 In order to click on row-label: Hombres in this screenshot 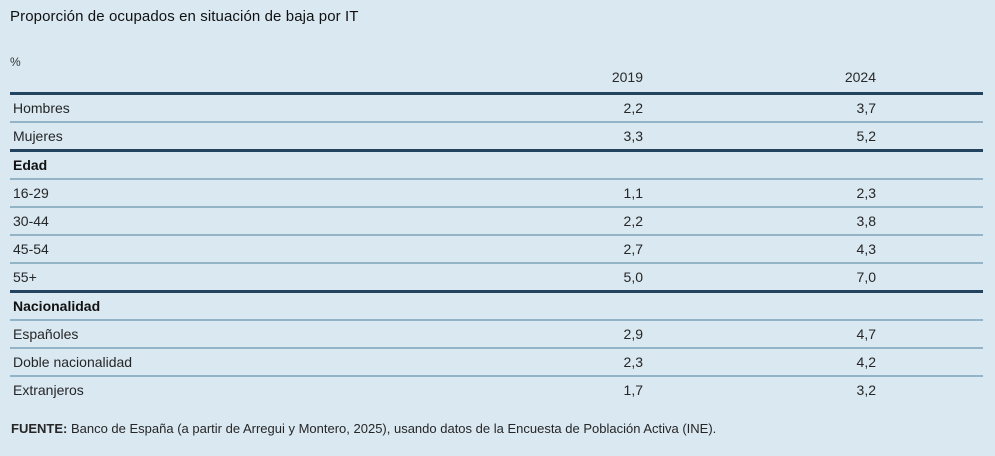, I will do `click(256, 108)`.